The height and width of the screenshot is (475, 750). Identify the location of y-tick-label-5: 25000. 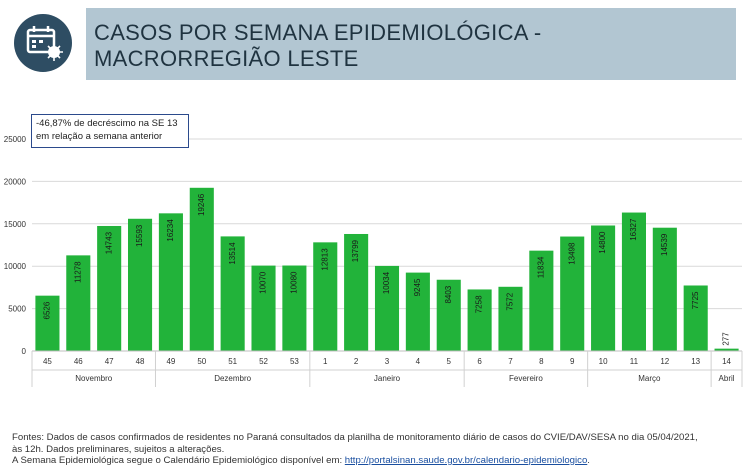
(15, 139).